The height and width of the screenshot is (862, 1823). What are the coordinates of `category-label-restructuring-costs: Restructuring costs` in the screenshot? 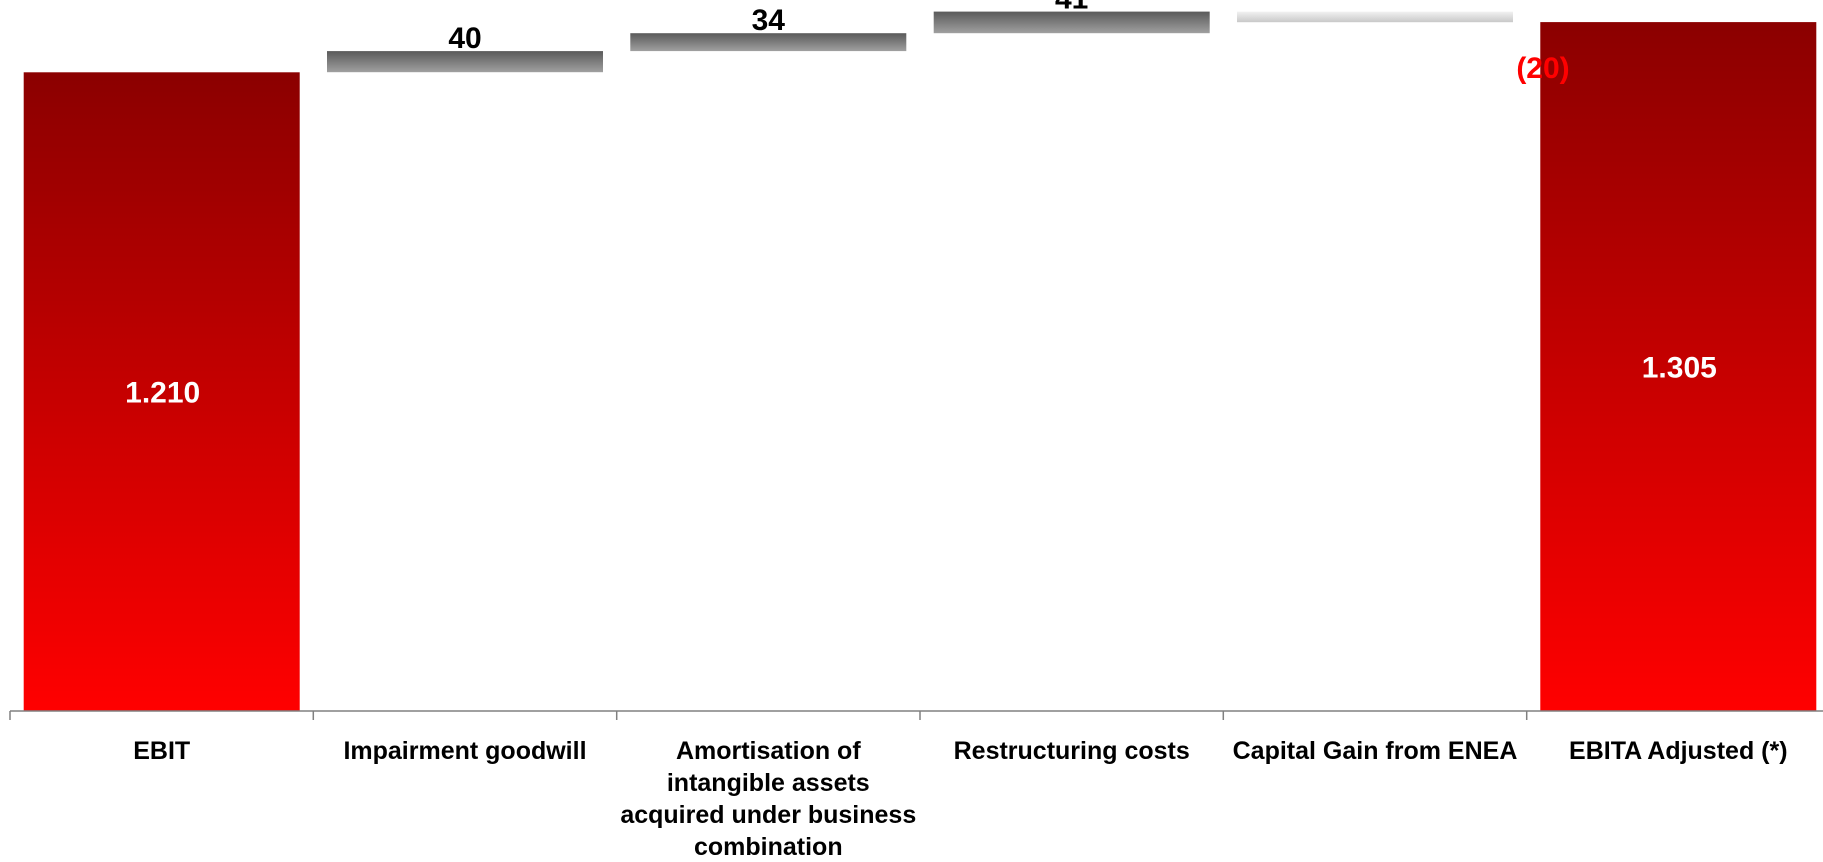 It's located at (1072, 751).